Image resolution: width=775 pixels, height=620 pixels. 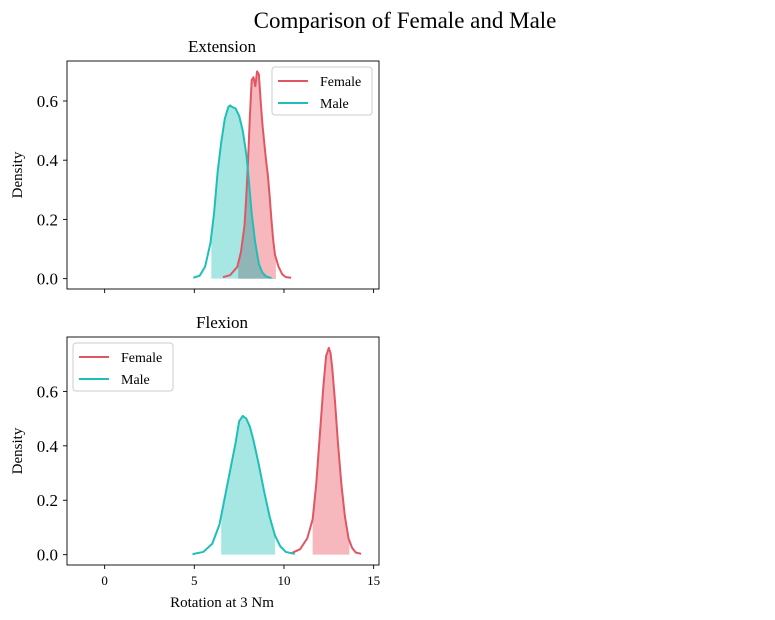 What do you see at coordinates (222, 603) in the screenshot?
I see `x-axis-label: Rotation at 3 Nm` at bounding box center [222, 603].